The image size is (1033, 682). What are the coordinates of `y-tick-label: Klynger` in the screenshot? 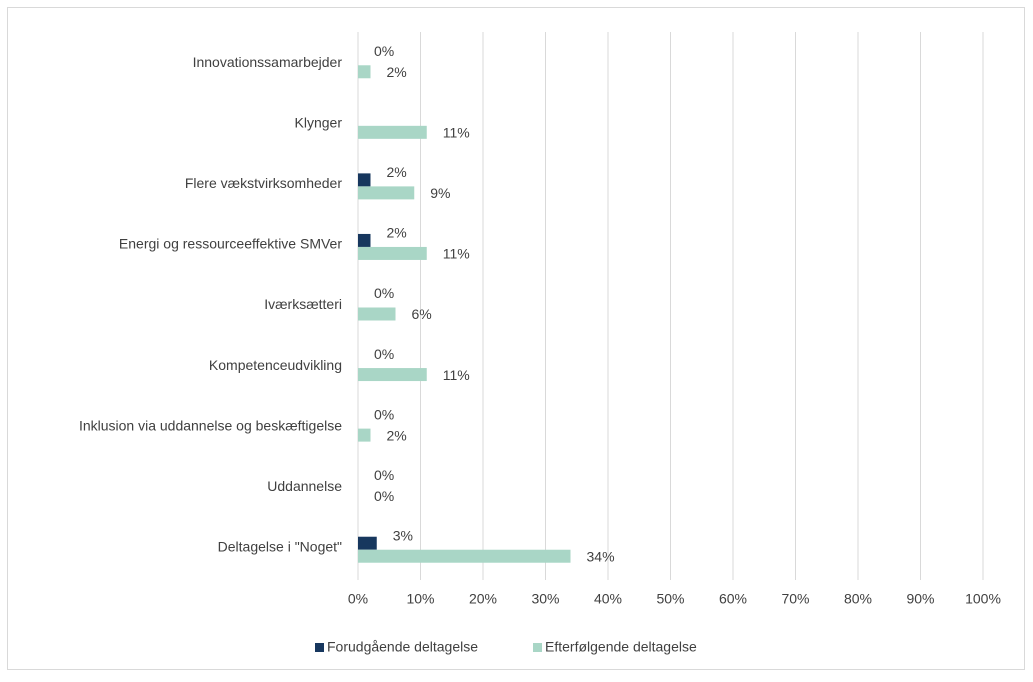 It's located at (319, 123).